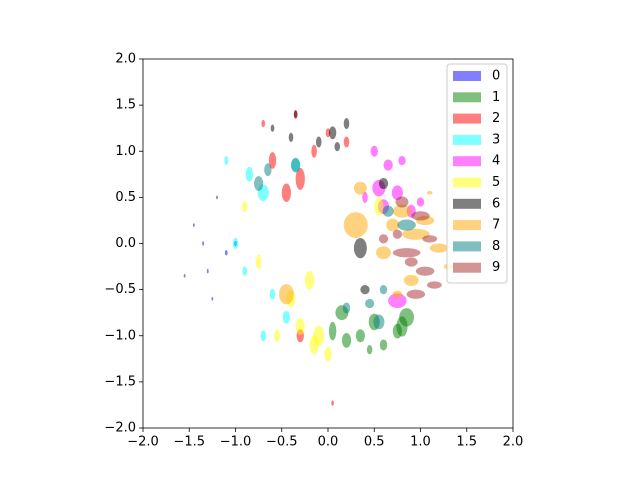 This screenshot has height=480, width=640. Describe the element at coordinates (125, 197) in the screenshot. I see `y-tick-label: 0.5` at that location.